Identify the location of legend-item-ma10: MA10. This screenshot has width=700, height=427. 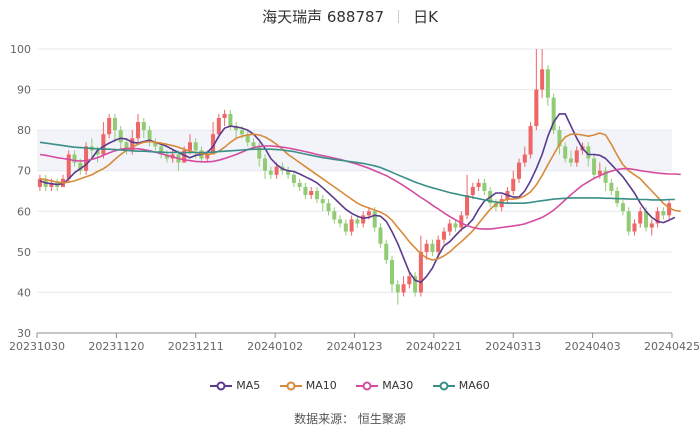
(308, 385).